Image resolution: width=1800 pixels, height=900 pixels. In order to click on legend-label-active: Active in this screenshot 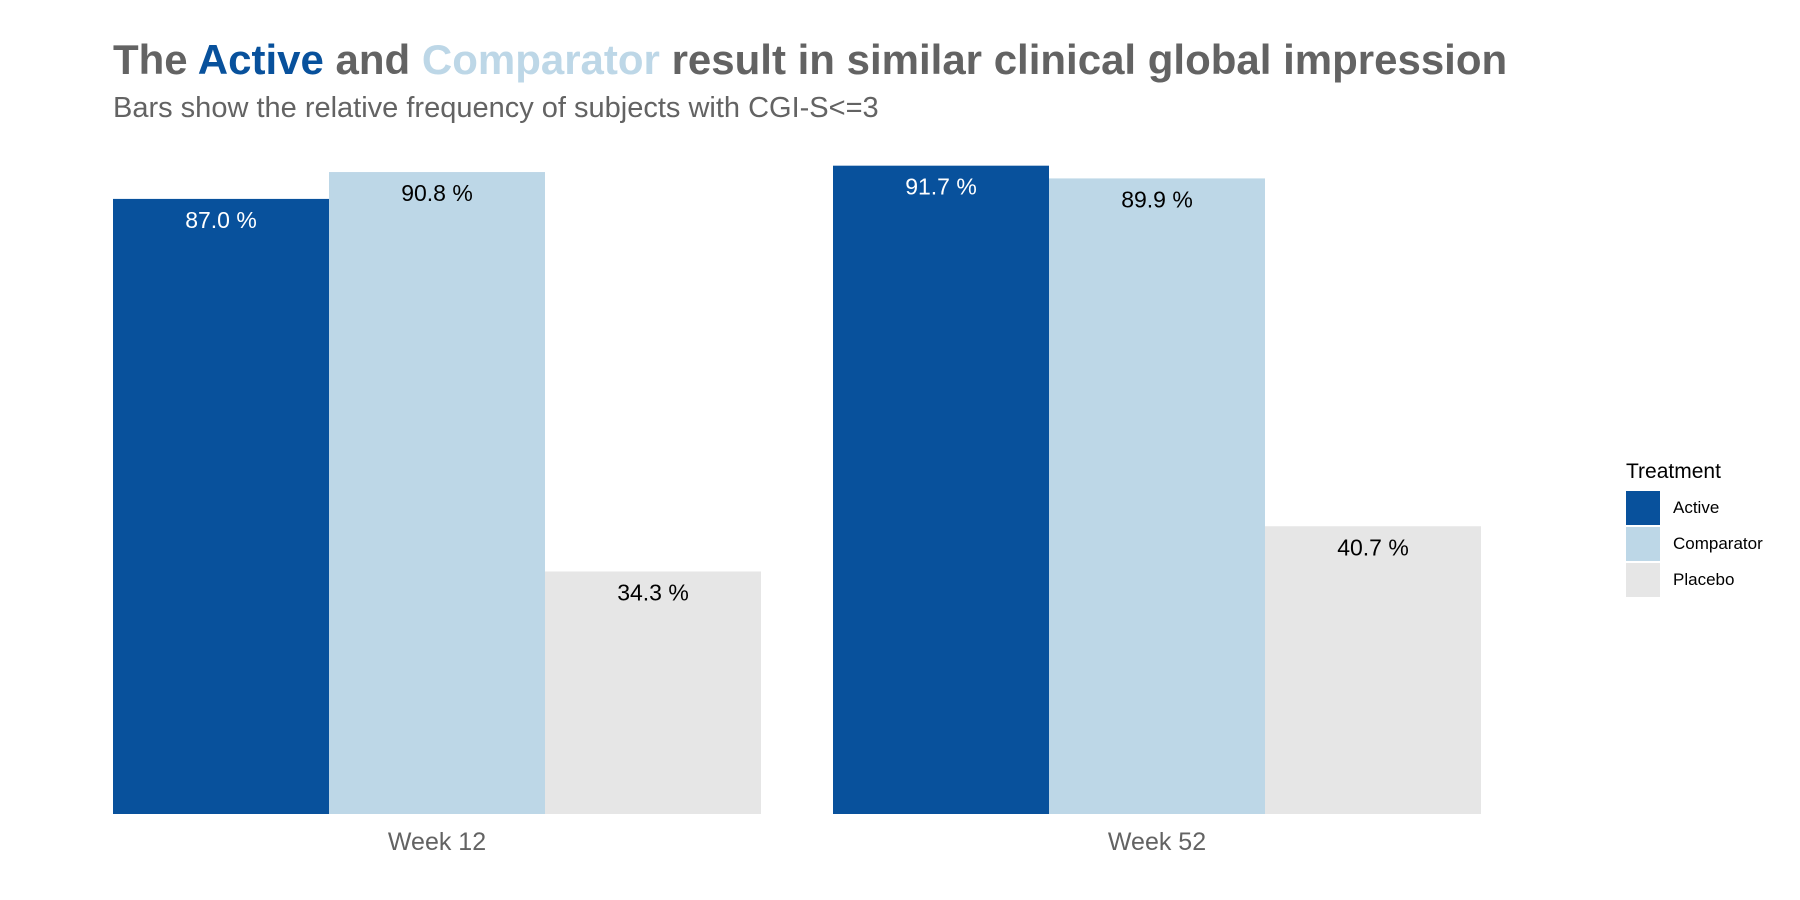, I will do `click(1696, 507)`.